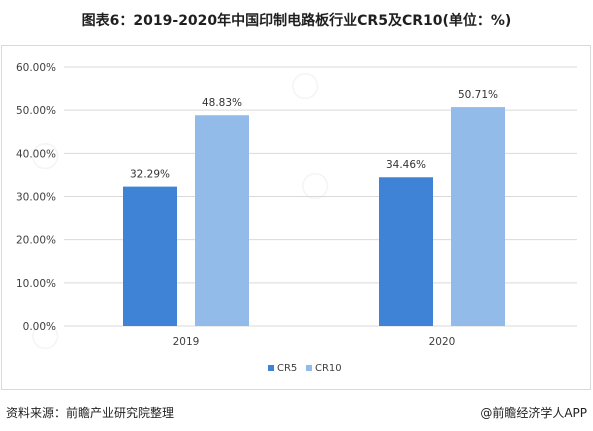  What do you see at coordinates (90, 413) in the screenshot?
I see `source-note: 资料来源：前瞻产业研究院整理` at bounding box center [90, 413].